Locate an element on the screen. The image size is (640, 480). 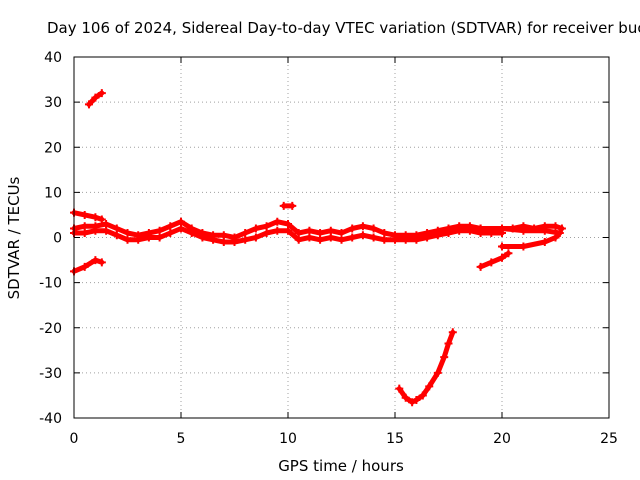
x-axis-label: GPS time / hours is located at coordinates (341, 466).